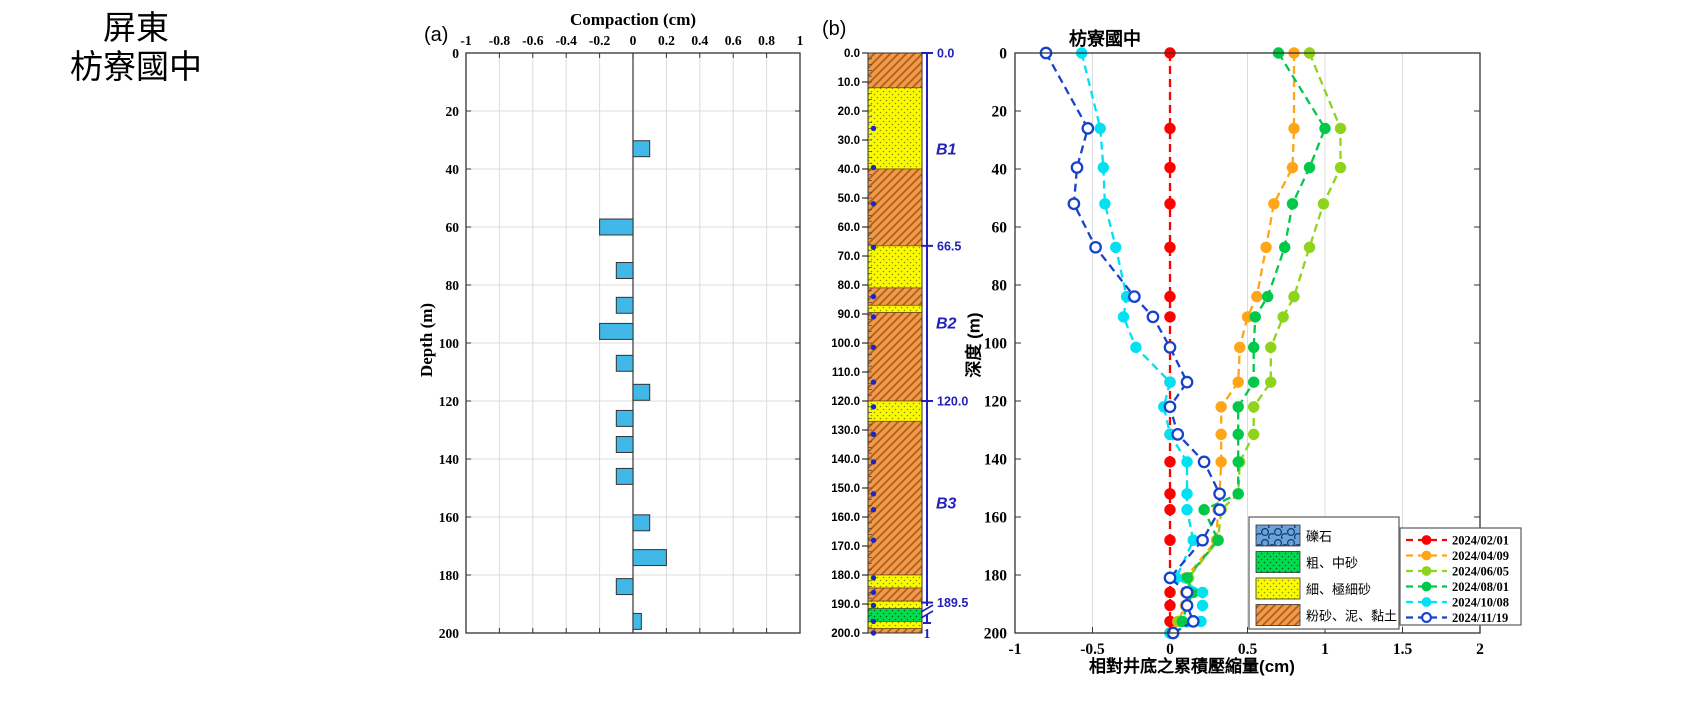 The width and height of the screenshot is (1701, 720). Describe the element at coordinates (1278, 588) in the screenshot. I see `lithology-swatch-fine_sand` at that location.